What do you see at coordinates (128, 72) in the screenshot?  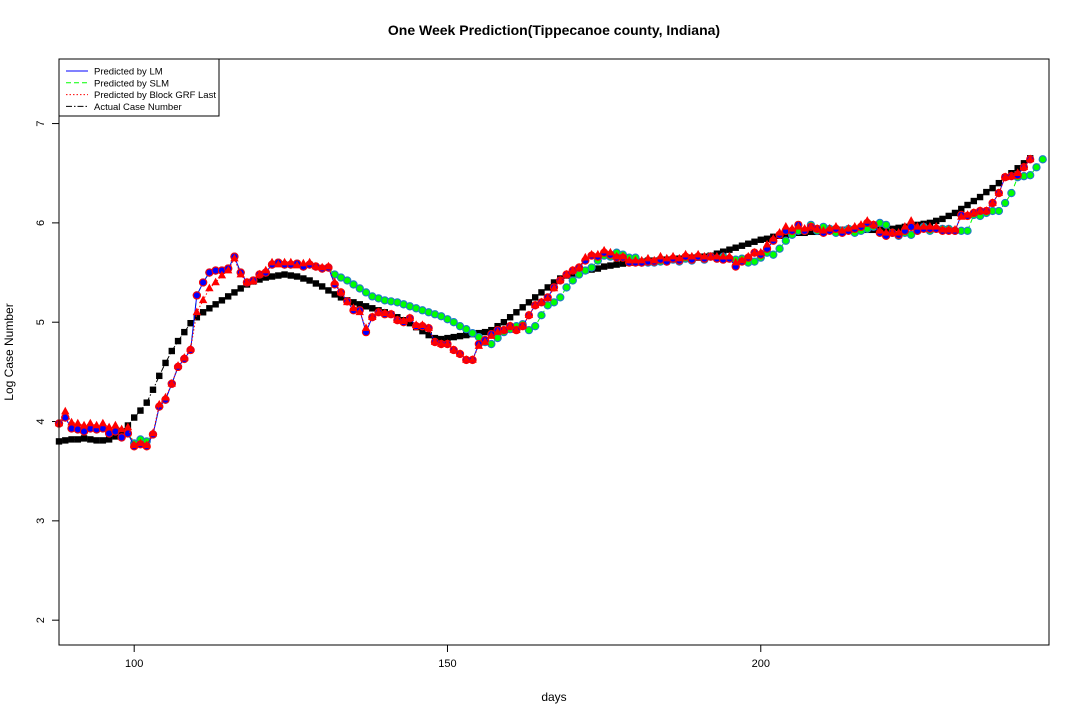 I see `legend-label-lm: Predicted by LM` at bounding box center [128, 72].